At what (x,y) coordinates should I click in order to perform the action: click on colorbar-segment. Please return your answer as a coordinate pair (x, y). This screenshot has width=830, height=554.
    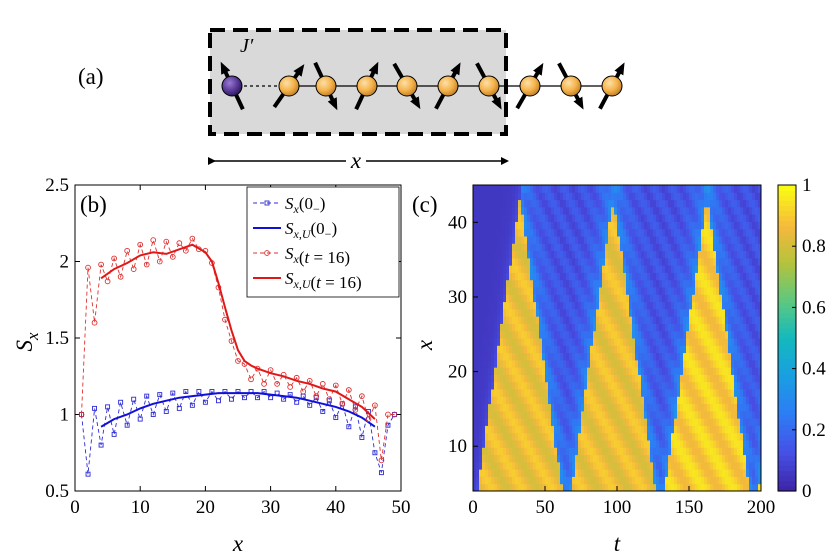
    Looking at the image, I should click on (787, 290).